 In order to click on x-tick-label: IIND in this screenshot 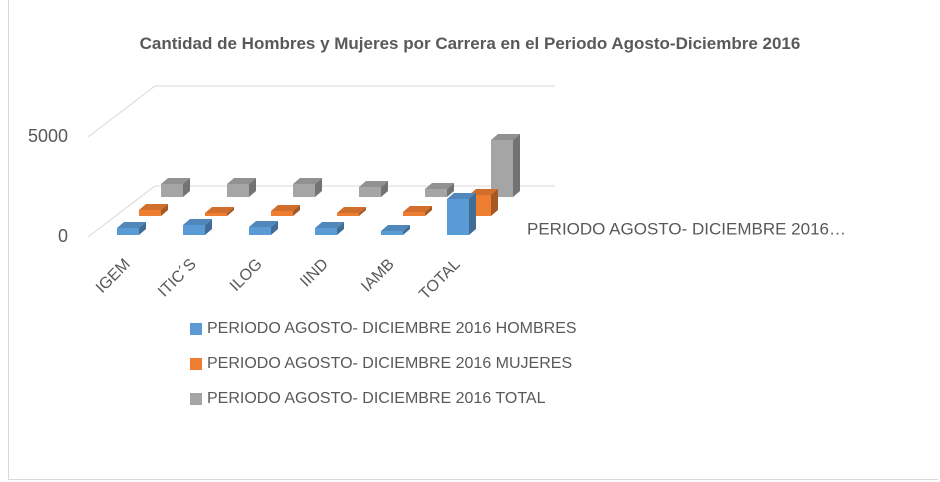, I will do `click(314, 273)`.